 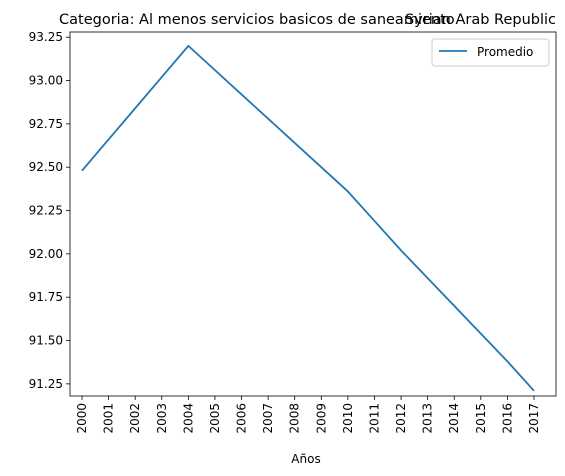 I want to click on x-tick-label: 2012, so click(x=401, y=418).